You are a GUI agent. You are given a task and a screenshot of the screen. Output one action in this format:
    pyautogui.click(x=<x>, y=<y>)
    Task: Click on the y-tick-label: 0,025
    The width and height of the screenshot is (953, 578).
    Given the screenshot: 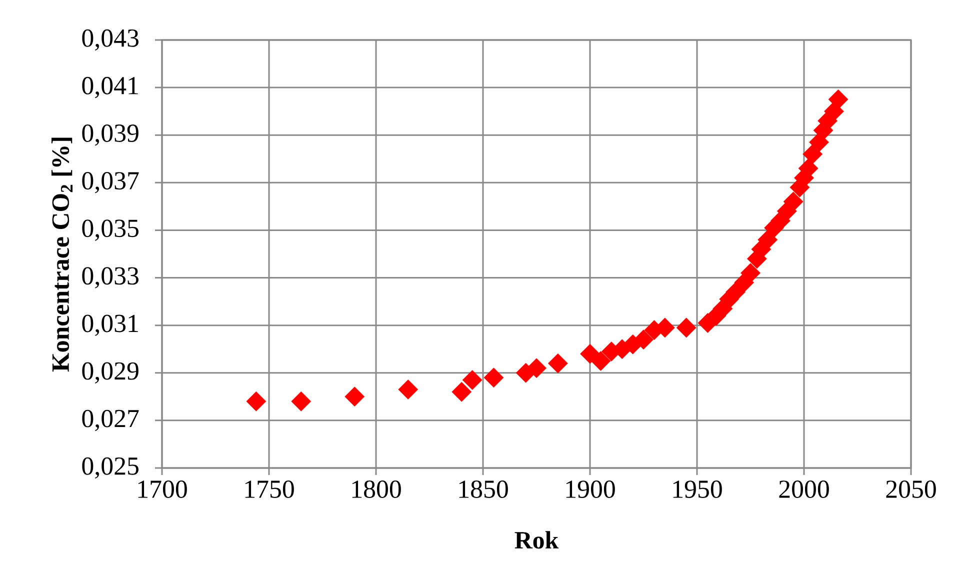 What is the action you would take?
    pyautogui.click(x=110, y=468)
    